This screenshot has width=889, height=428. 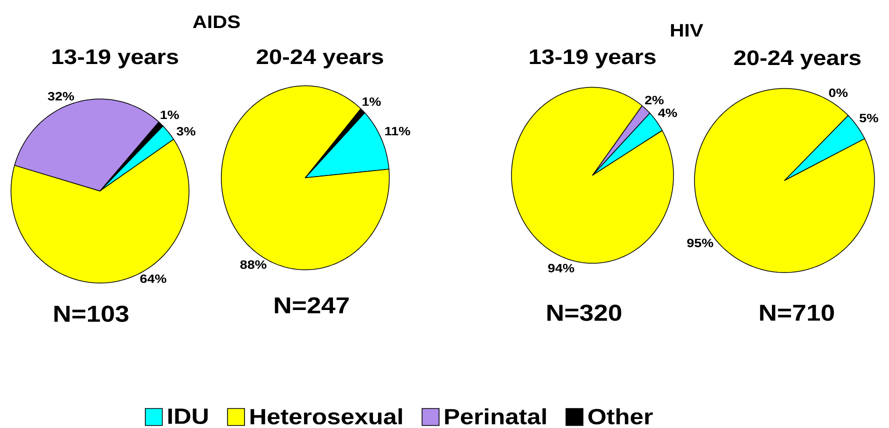 I want to click on text: 0%, so click(x=838, y=93).